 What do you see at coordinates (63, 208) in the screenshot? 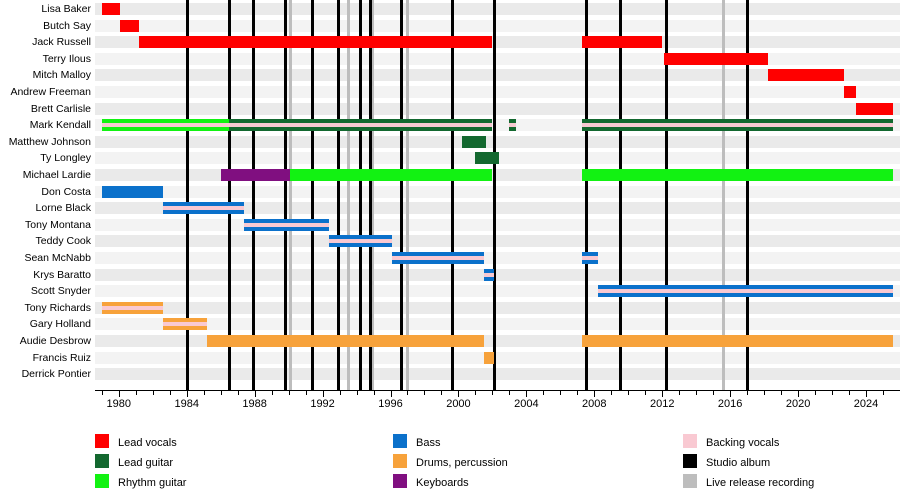
I see `member-label: Lorne Black` at bounding box center [63, 208].